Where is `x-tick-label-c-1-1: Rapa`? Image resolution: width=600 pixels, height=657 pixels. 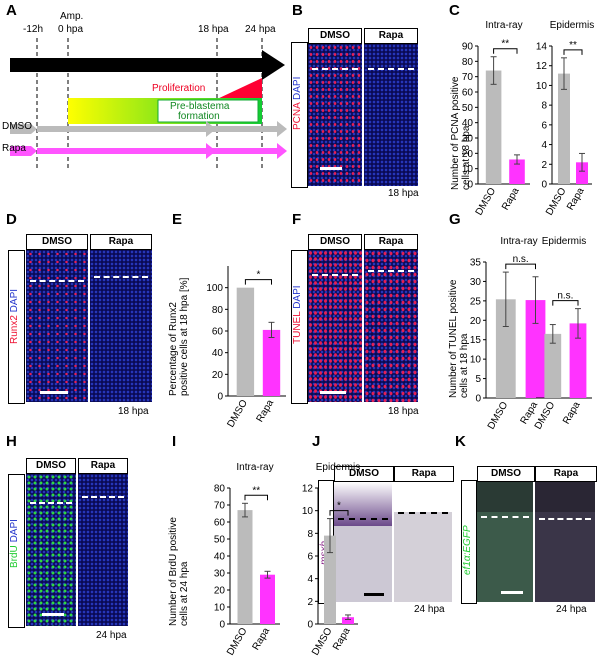 x-tick-label-c-1-1: Rapa is located at coordinates (576, 199).